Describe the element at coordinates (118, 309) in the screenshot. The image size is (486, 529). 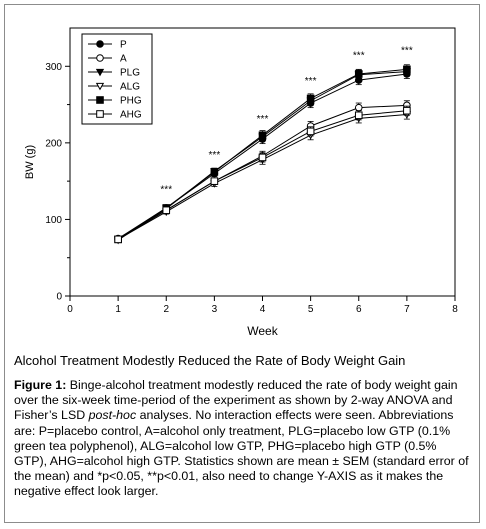
I see `x-tick-label-1: 1` at that location.